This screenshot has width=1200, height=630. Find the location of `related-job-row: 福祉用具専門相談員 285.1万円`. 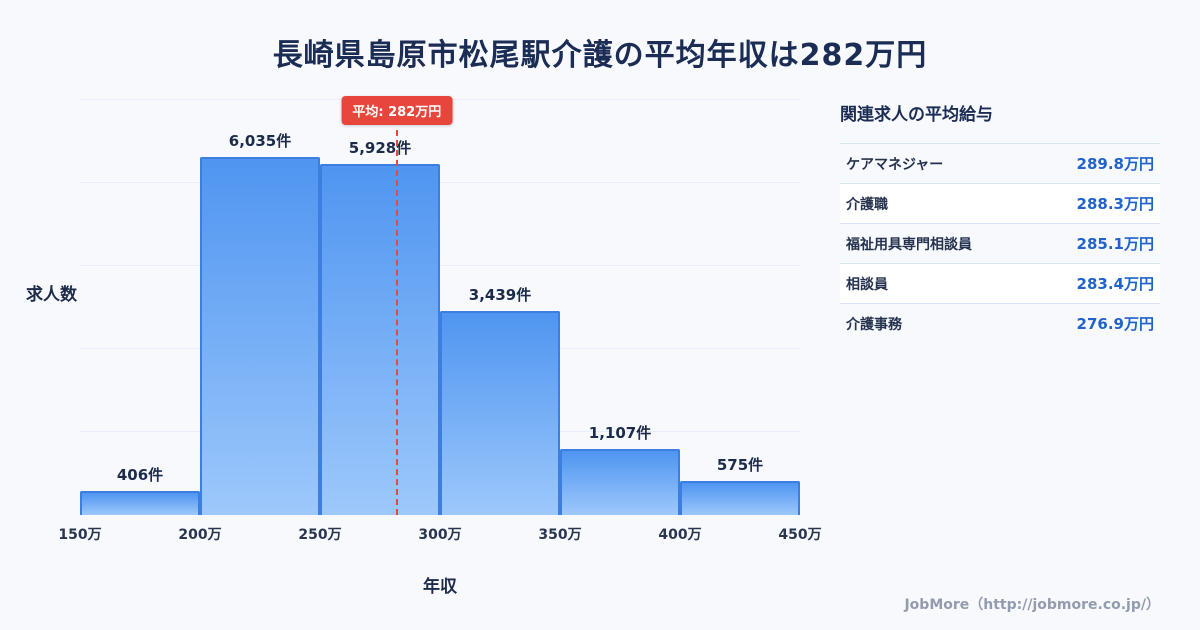

related-job-row: 福祉用具専門相談員 285.1万円 is located at coordinates (1000, 243).